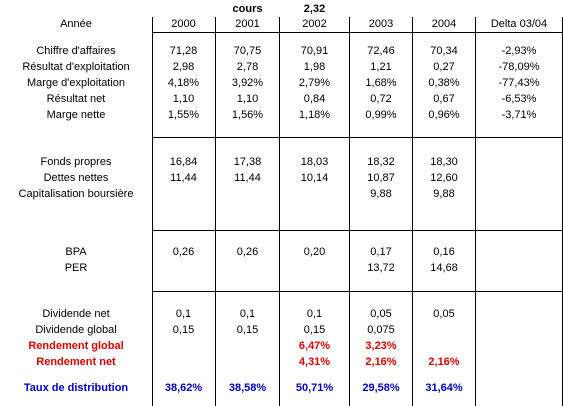 Image resolution: width=563 pixels, height=406 pixels. What do you see at coordinates (76, 330) in the screenshot?
I see `row-label: Dividende global` at bounding box center [76, 330].